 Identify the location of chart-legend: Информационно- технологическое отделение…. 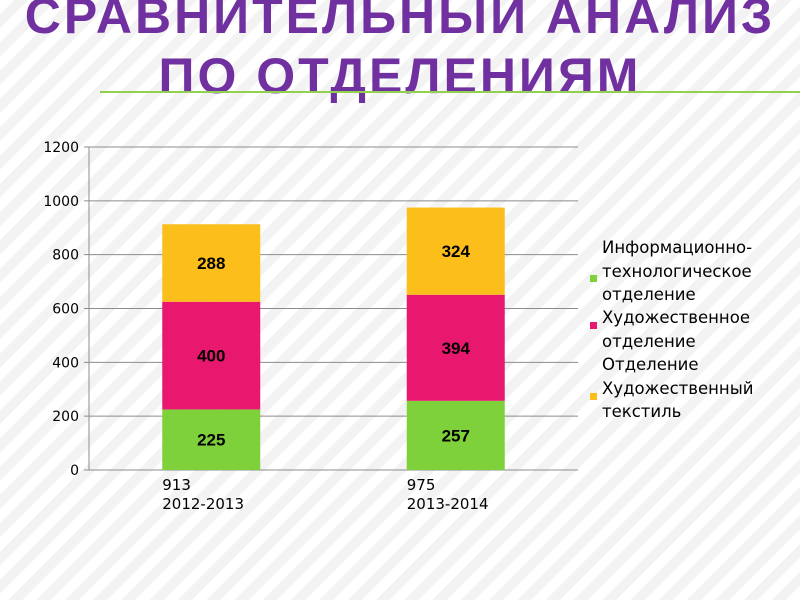
(688, 330).